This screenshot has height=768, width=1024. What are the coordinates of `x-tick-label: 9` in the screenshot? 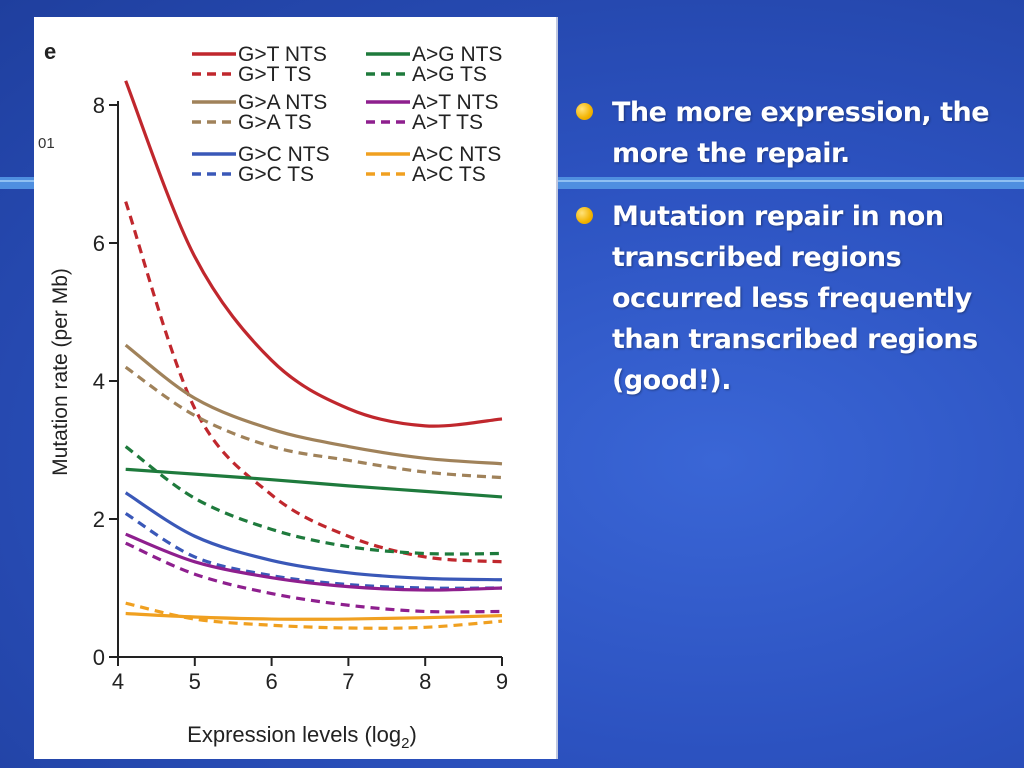 It's located at (502, 681).